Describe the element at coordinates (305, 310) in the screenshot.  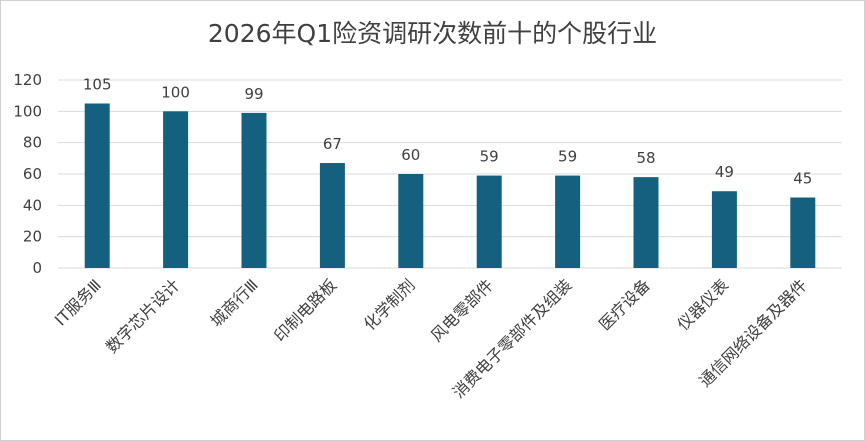
I see `x-tick-label: 印制电路板` at that location.